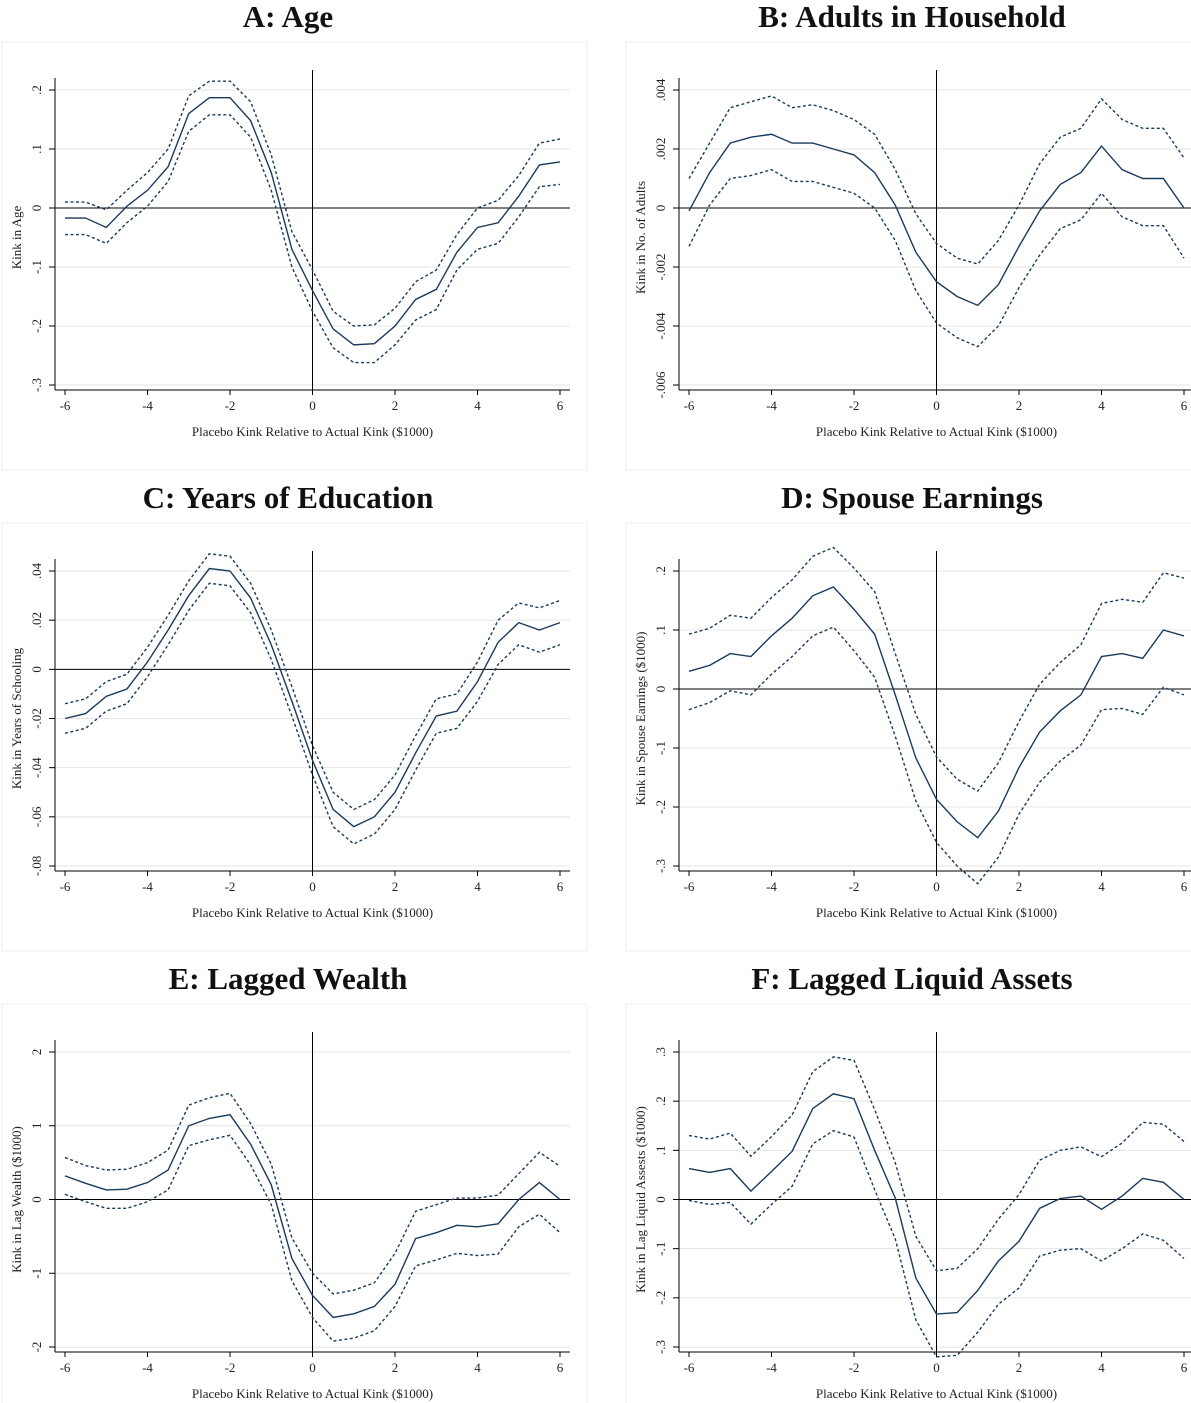 The height and width of the screenshot is (1403, 1191). I want to click on y-tick-label: -.06, so click(36, 816).